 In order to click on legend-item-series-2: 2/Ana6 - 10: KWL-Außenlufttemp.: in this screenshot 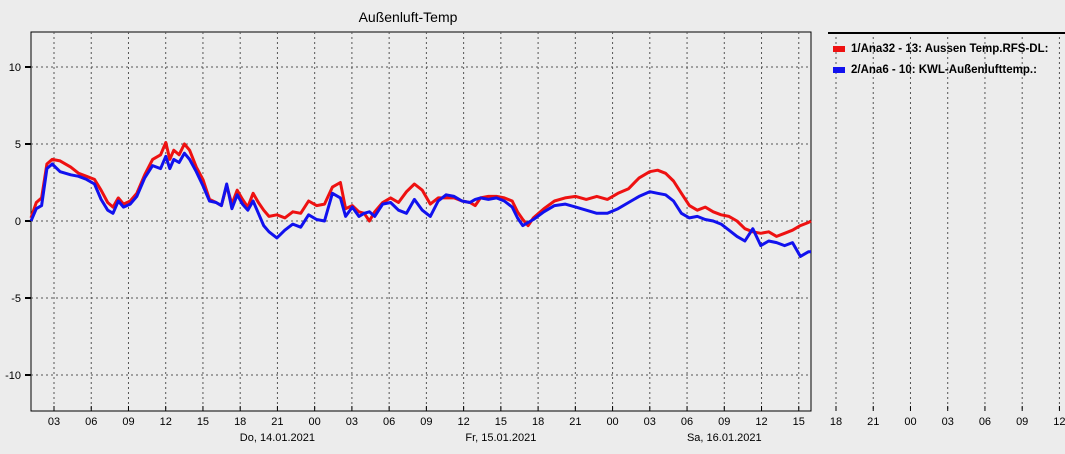, I will do `click(946, 69)`.